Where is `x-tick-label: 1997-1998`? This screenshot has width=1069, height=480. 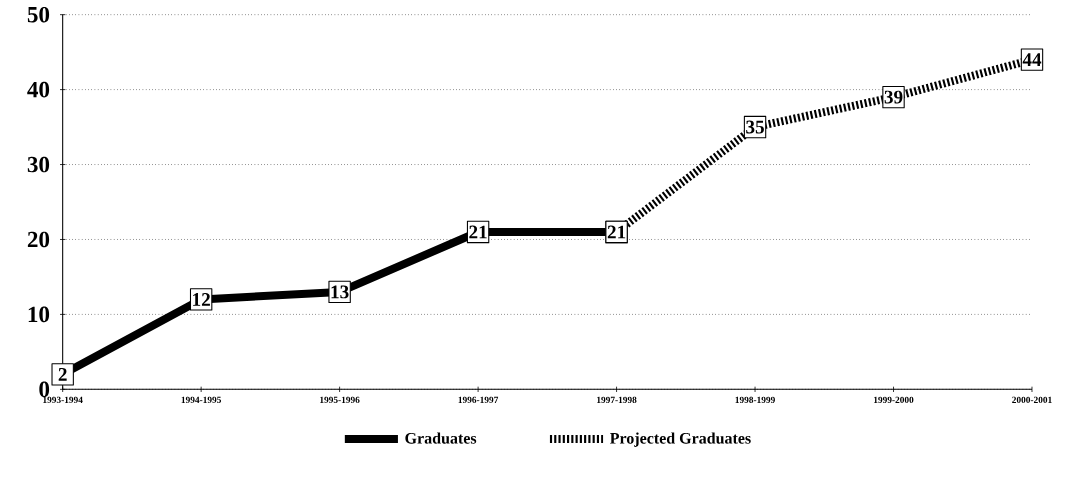
x-tick-label: 1997-1998 is located at coordinates (617, 399).